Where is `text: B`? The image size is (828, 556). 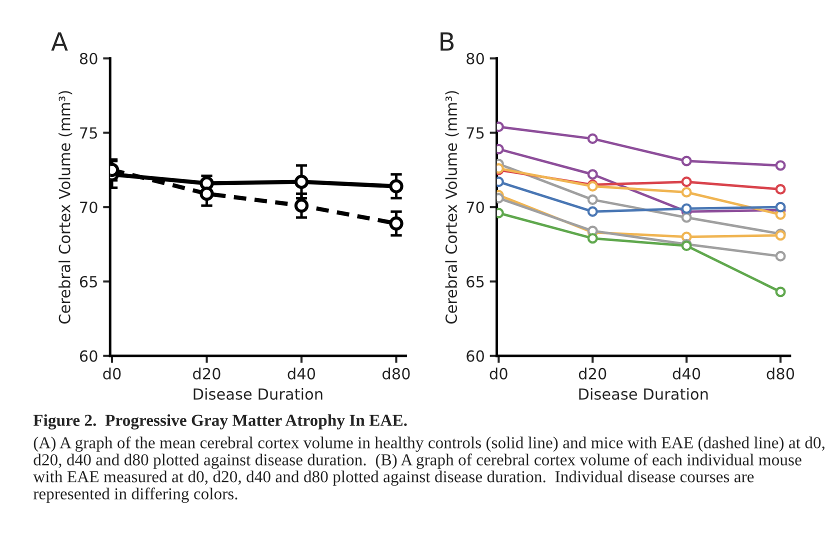 text: B is located at coordinates (447, 41).